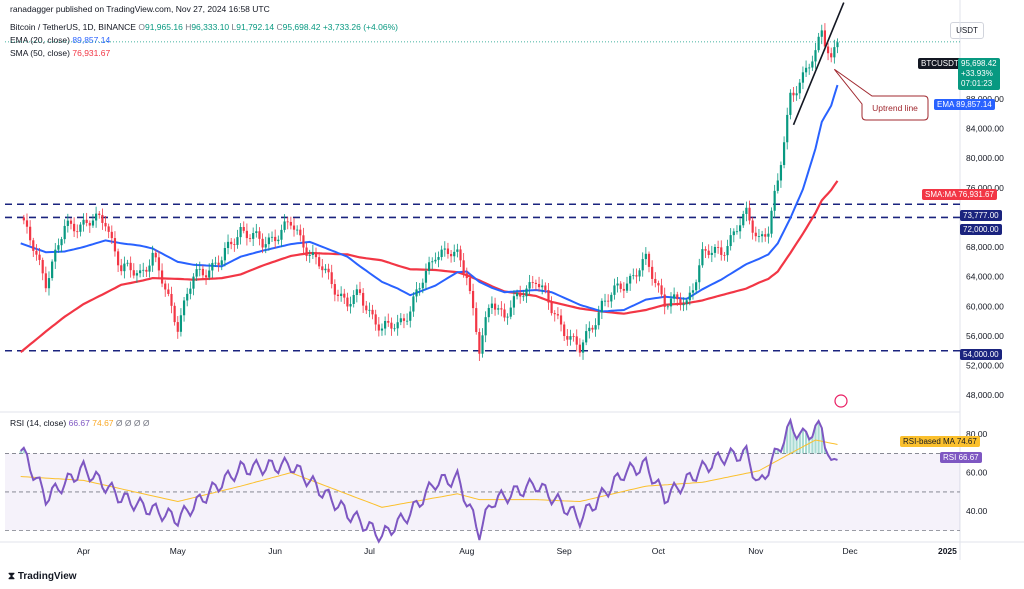  Describe the element at coordinates (977, 511) in the screenshot. I see `rsi-axis-label: 40.00` at that location.